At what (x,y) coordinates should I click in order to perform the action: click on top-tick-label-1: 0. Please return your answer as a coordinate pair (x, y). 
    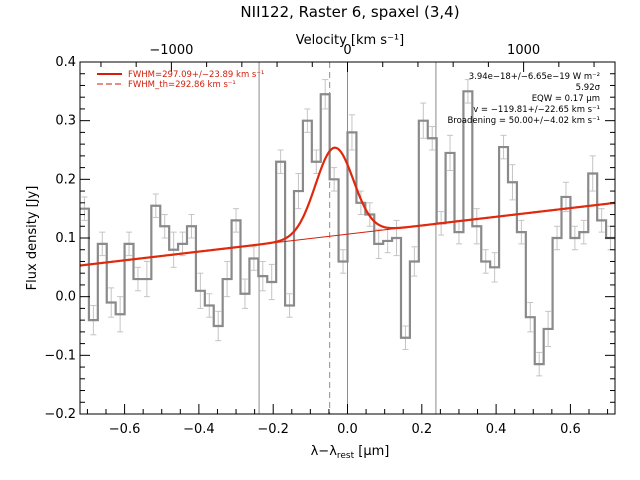
    Looking at the image, I should click on (347, 50).